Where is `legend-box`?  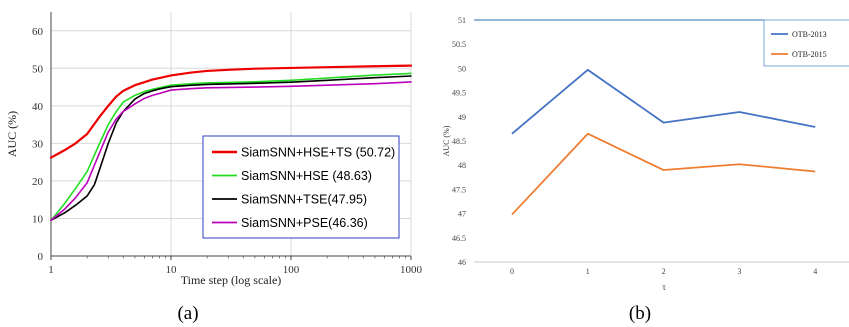 legend-box is located at coordinates (806, 43).